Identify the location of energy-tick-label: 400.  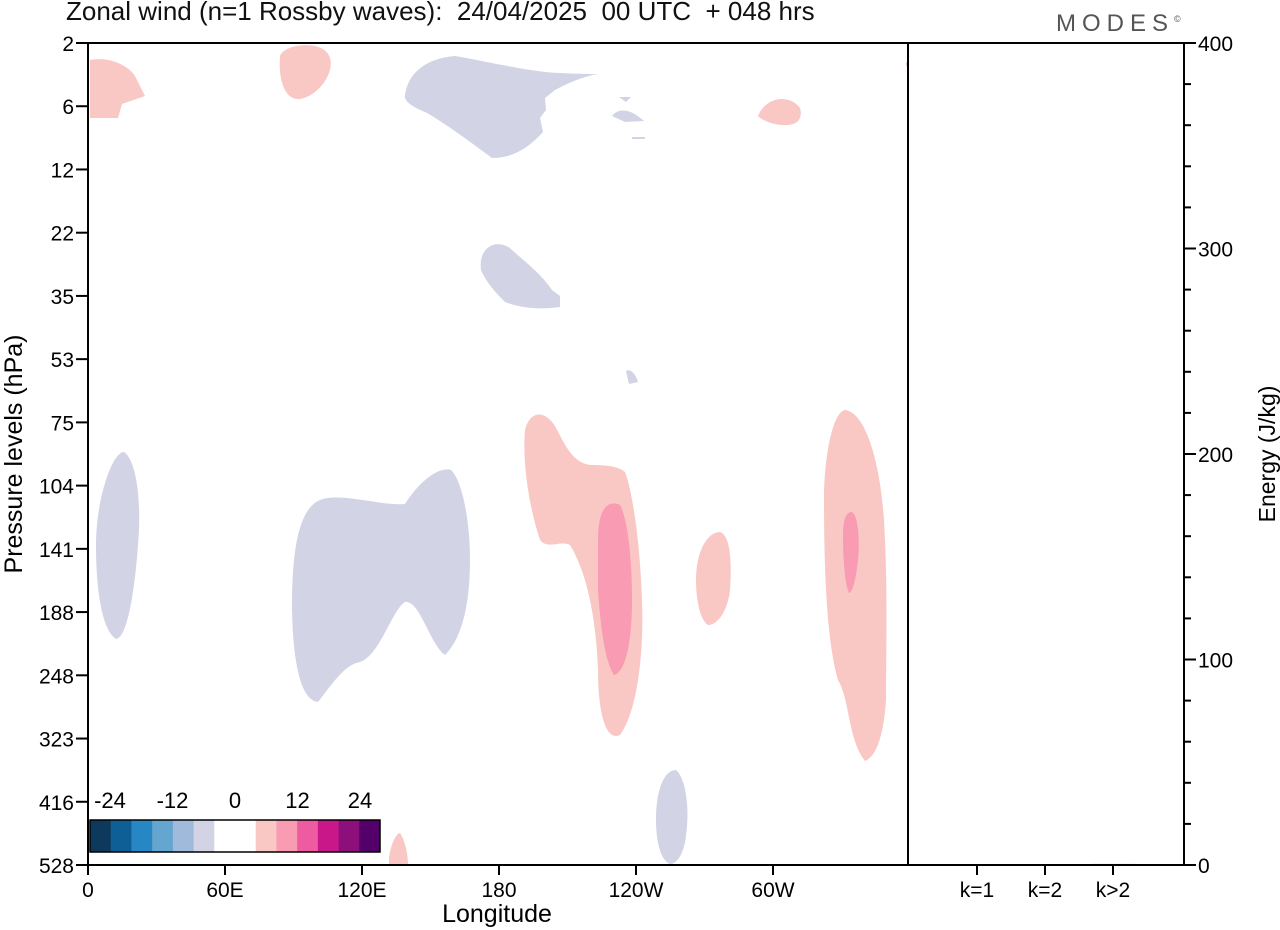
(1215, 44).